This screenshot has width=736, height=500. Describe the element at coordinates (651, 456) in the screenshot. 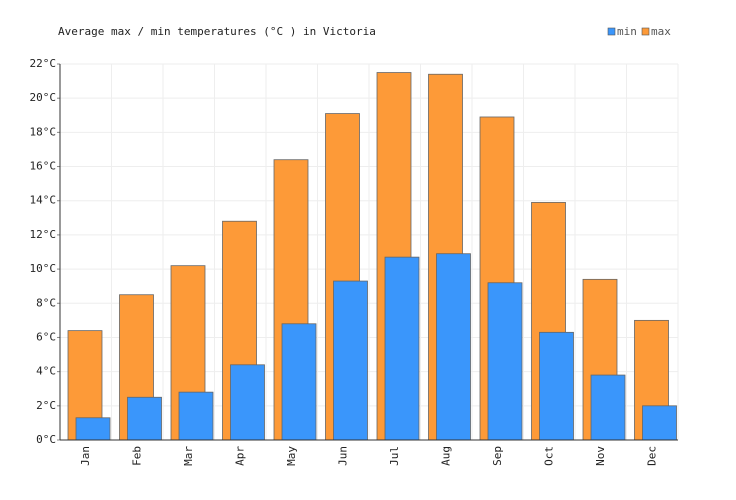

I see `x-tick-label: Dec` at that location.